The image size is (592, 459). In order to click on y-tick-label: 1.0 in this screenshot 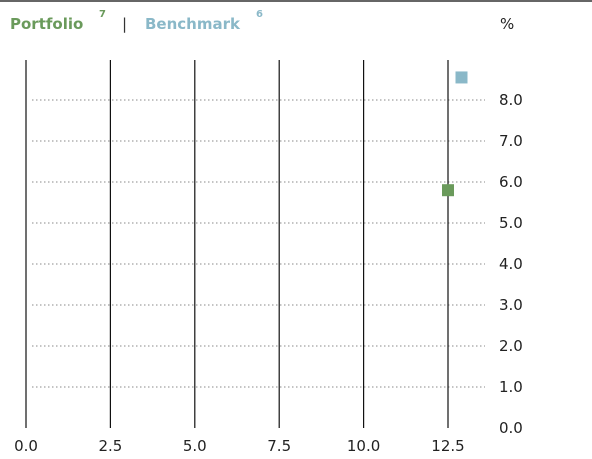, I will do `click(511, 387)`.